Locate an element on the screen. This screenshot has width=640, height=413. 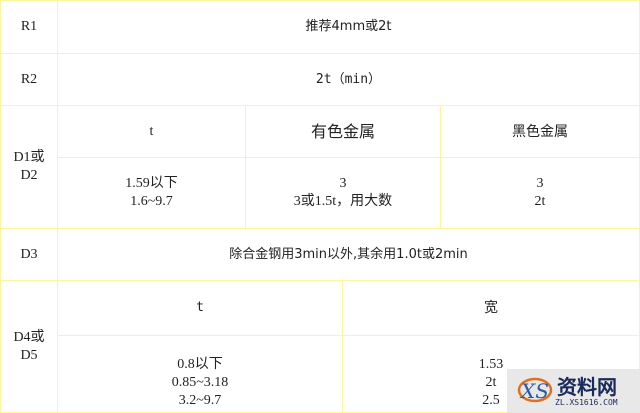
d4-label-line: D5 is located at coordinates (29, 355).